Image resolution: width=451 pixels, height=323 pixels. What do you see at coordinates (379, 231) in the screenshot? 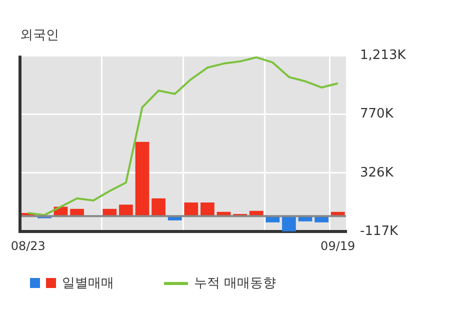
I see `y-tick-label: -117K` at bounding box center [379, 231].